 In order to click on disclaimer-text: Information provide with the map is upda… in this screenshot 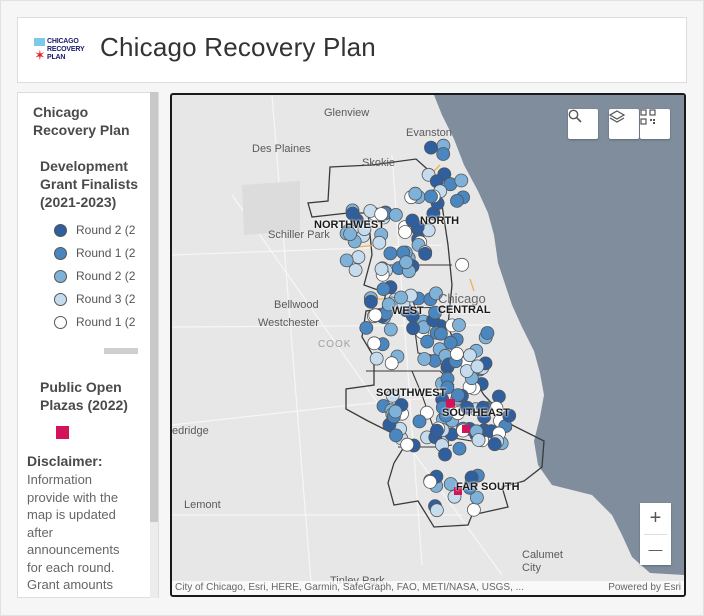, I will do `click(73, 532)`.